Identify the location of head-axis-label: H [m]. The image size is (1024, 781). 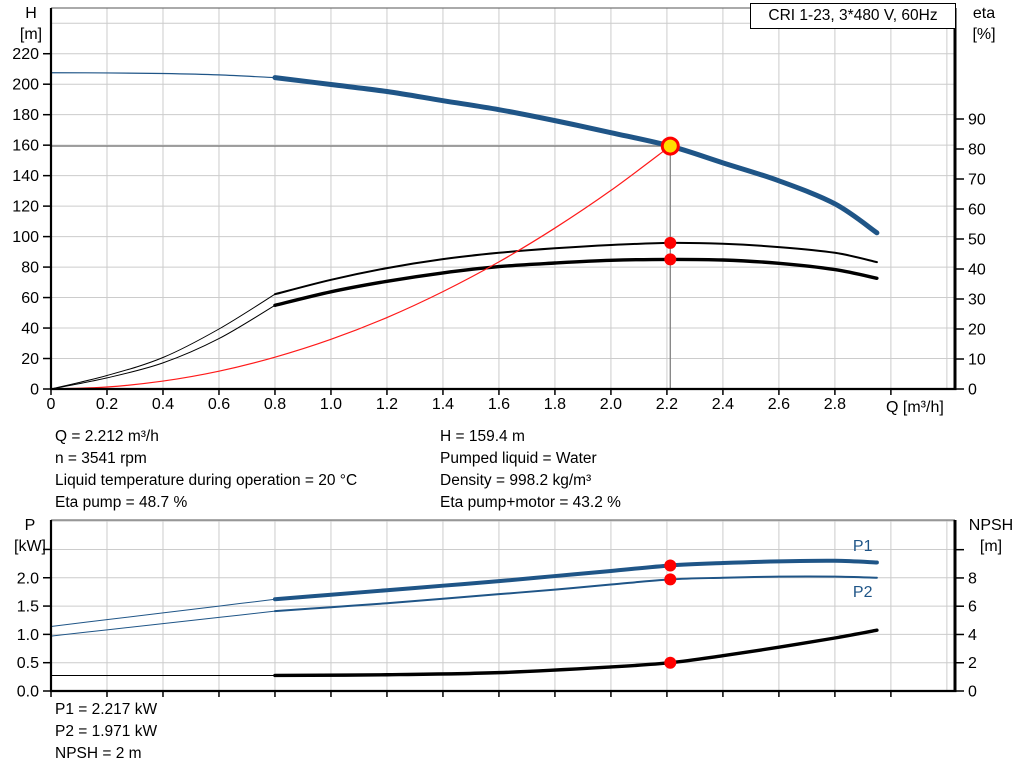
(31, 24).